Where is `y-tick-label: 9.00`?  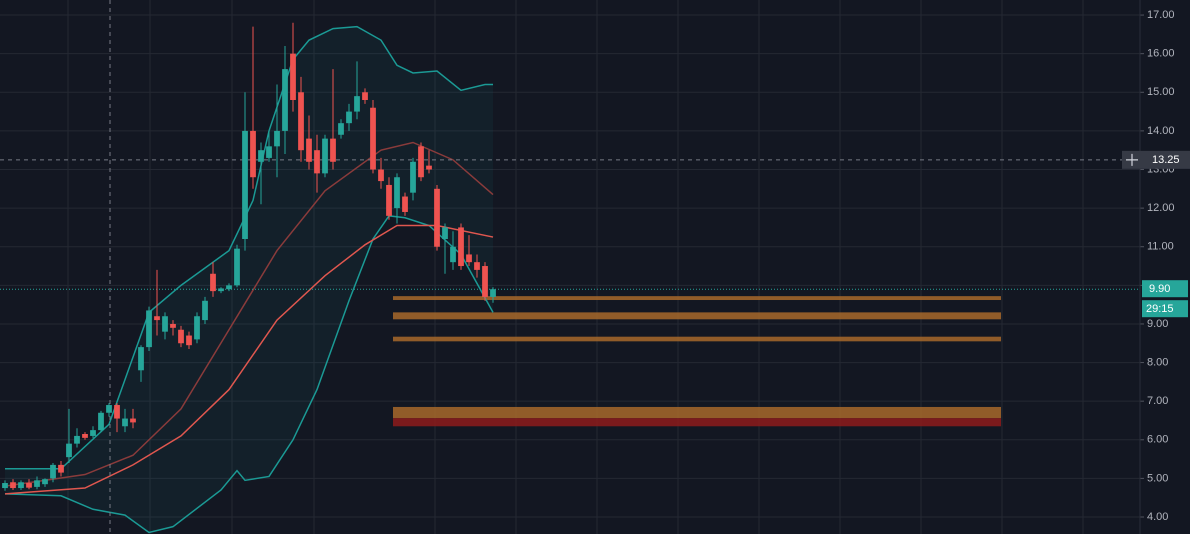 y-tick-label: 9.00 is located at coordinates (1157, 324).